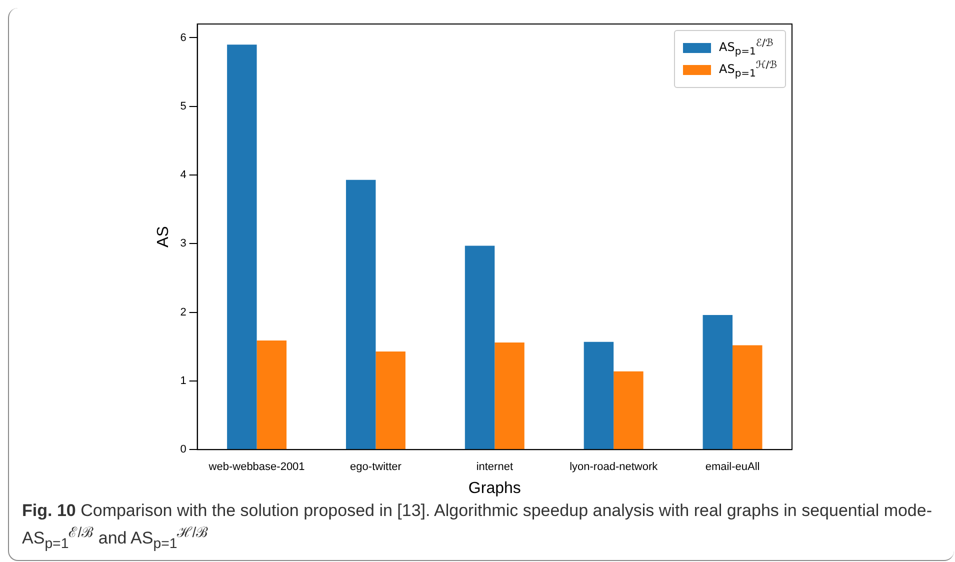  Describe the element at coordinates (183, 312) in the screenshot. I see `y-tick-label: 2` at that location.